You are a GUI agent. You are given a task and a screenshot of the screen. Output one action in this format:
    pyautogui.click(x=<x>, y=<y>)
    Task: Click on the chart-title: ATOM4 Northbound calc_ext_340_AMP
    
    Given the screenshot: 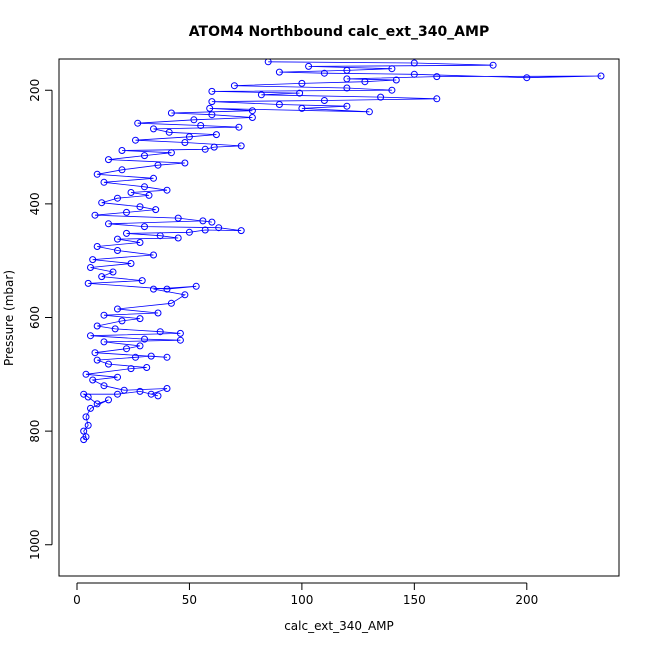 What is the action you would take?
    pyautogui.click(x=339, y=32)
    